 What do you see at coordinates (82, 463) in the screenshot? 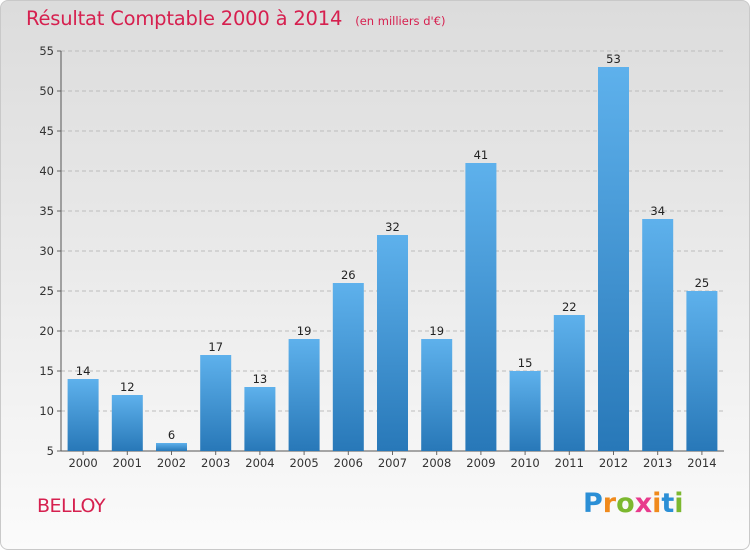
I see `x-tick-label: 2000` at bounding box center [82, 463].